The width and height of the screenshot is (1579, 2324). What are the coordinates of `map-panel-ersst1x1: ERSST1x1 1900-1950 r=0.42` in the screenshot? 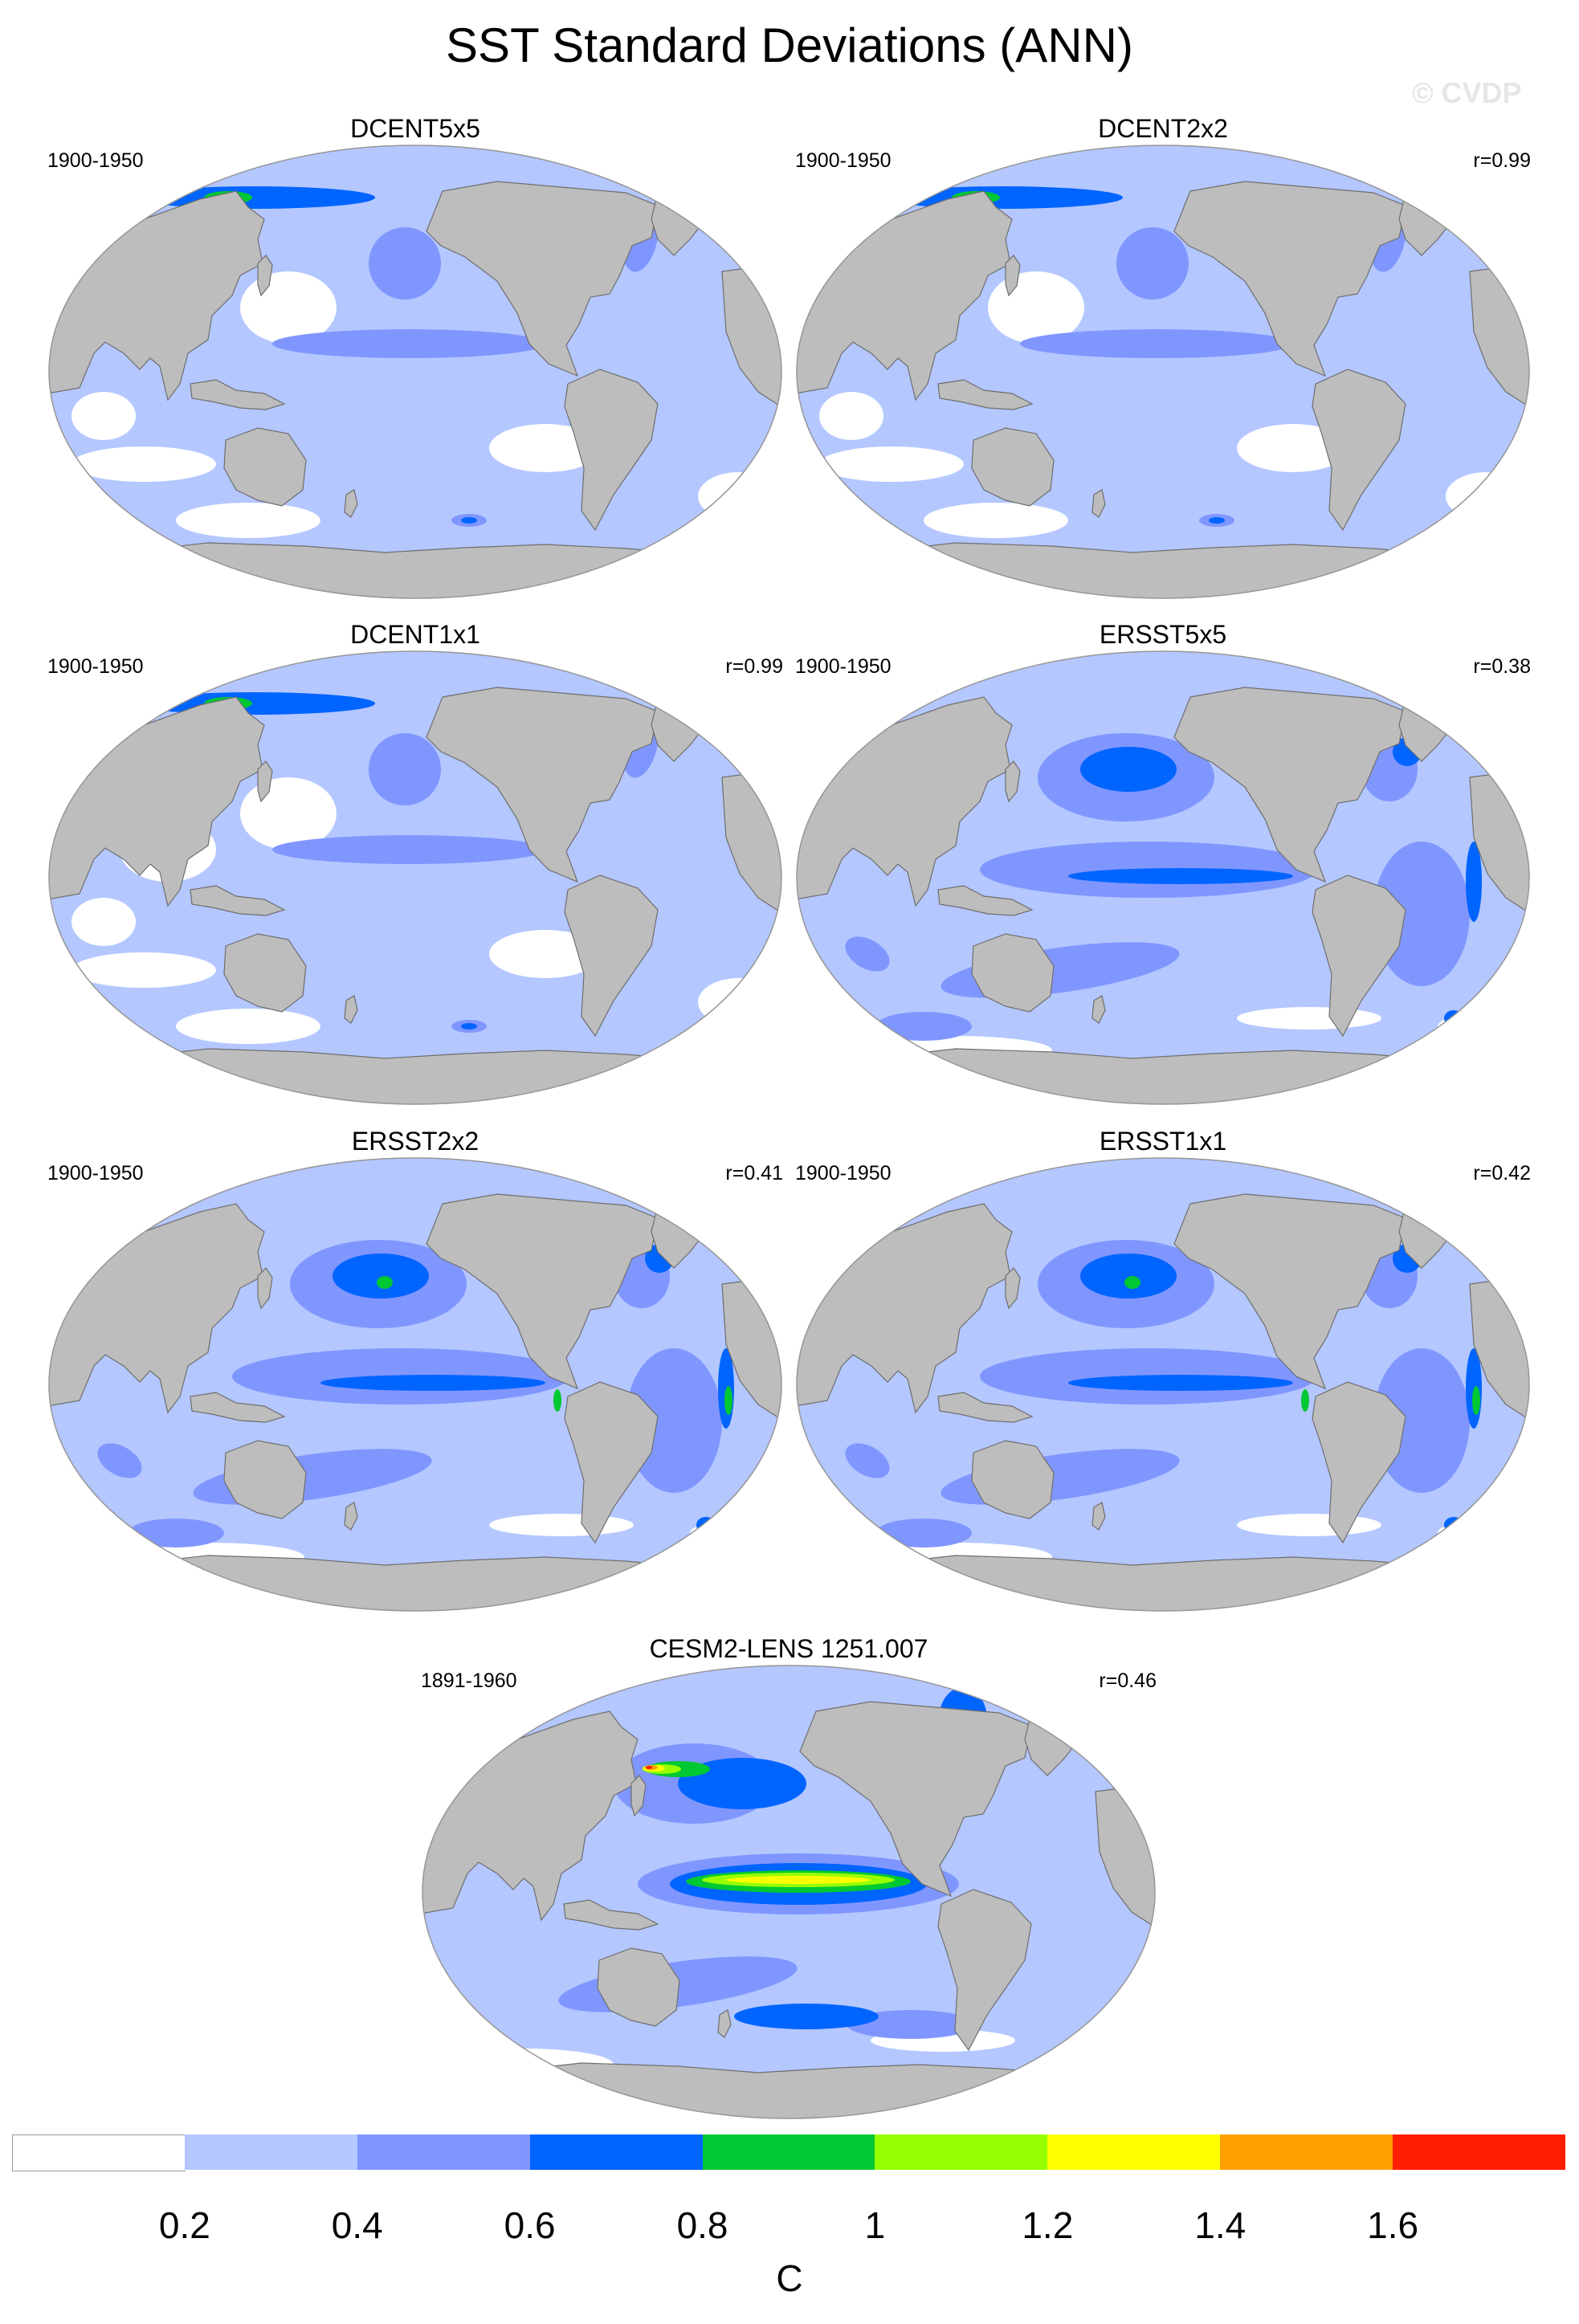 It's located at (1163, 1370).